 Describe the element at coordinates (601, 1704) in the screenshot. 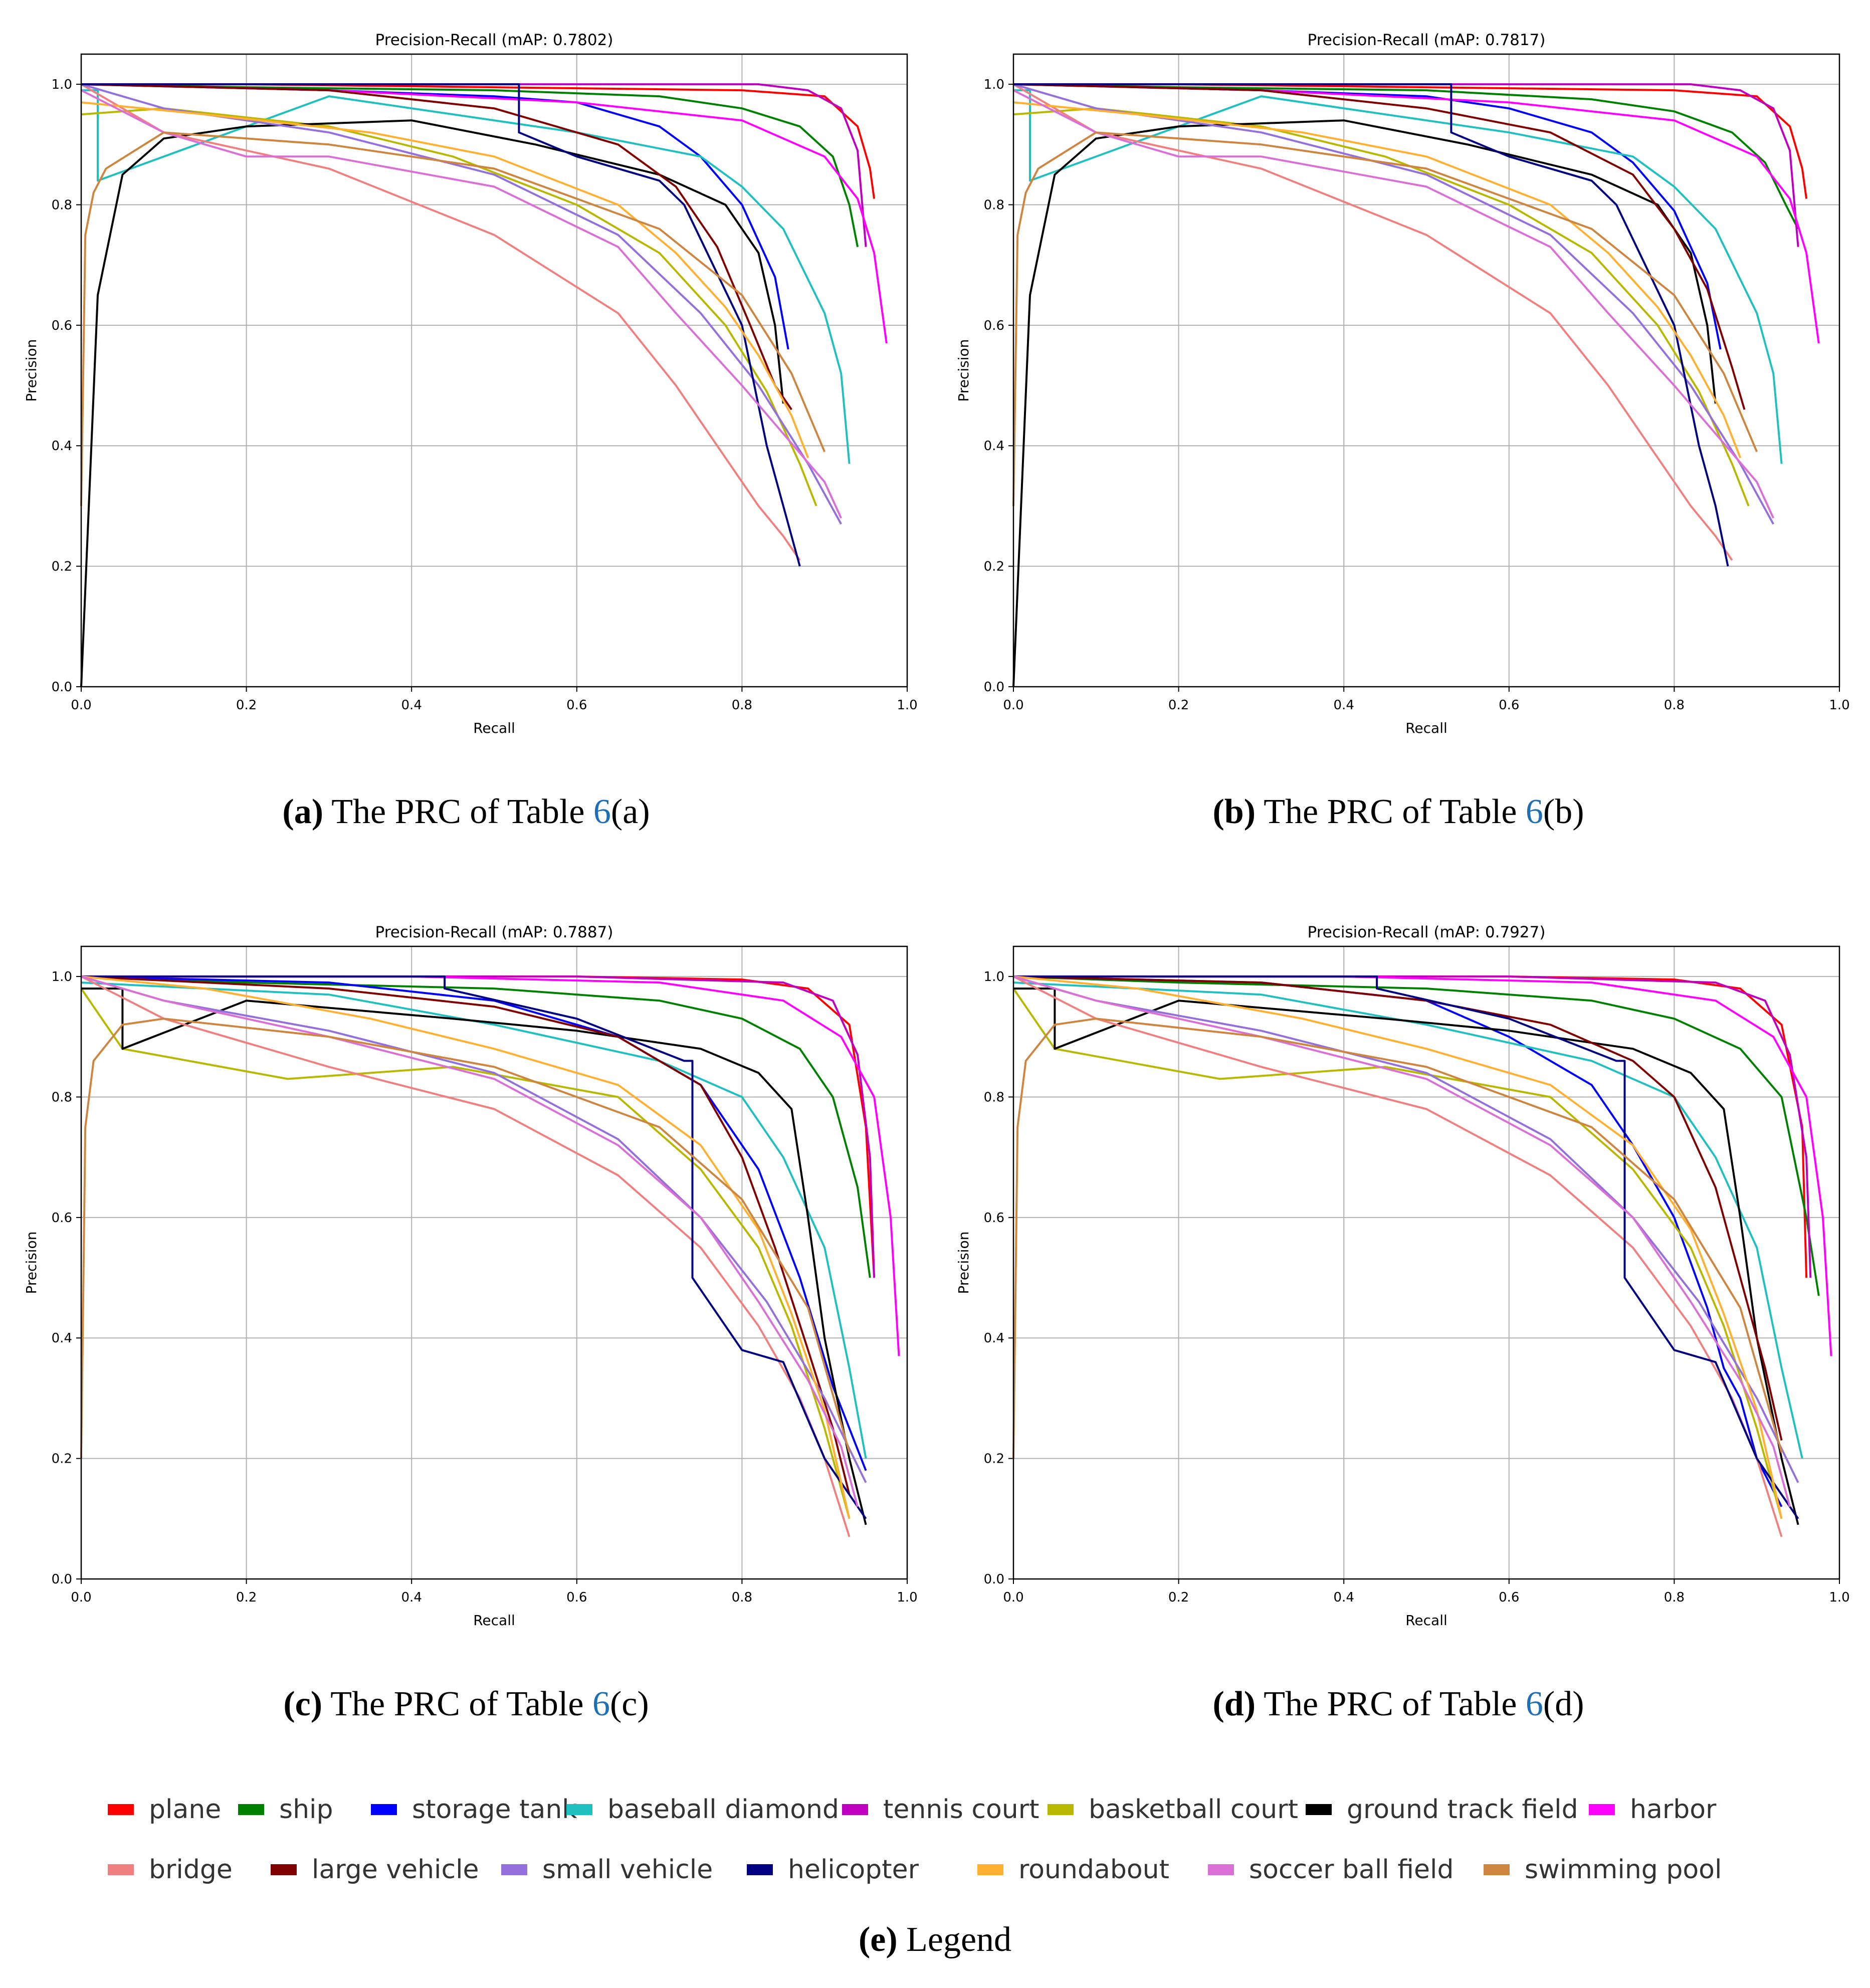

I see `caption-c-ref: 6` at that location.